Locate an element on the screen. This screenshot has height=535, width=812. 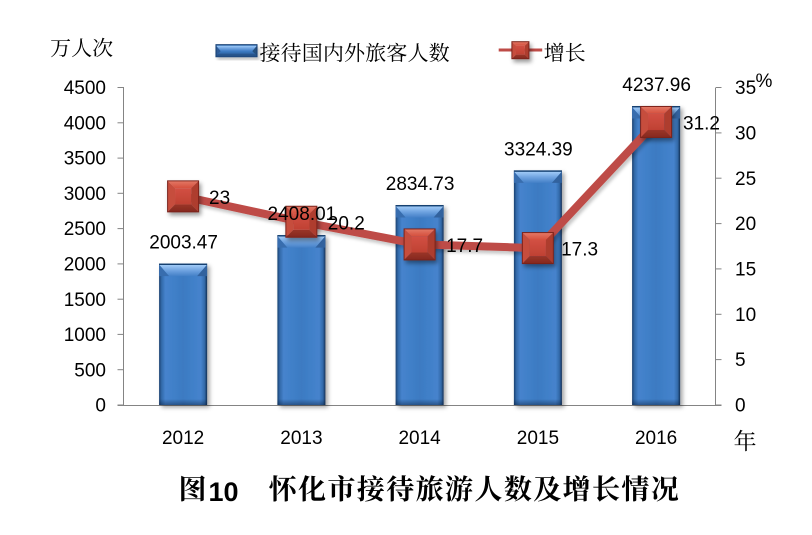
svg-text: 2015 is located at coordinates (538, 438).